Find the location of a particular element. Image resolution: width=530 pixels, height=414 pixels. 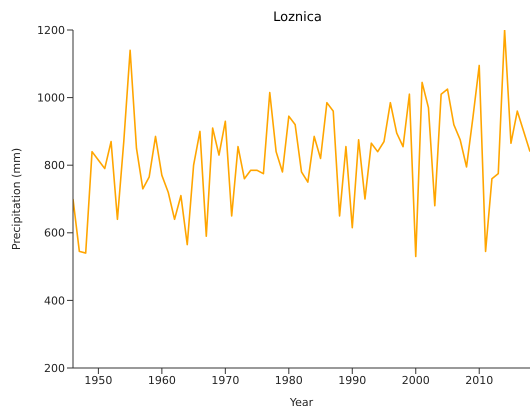

chart-title: Loznica is located at coordinates (297, 17).